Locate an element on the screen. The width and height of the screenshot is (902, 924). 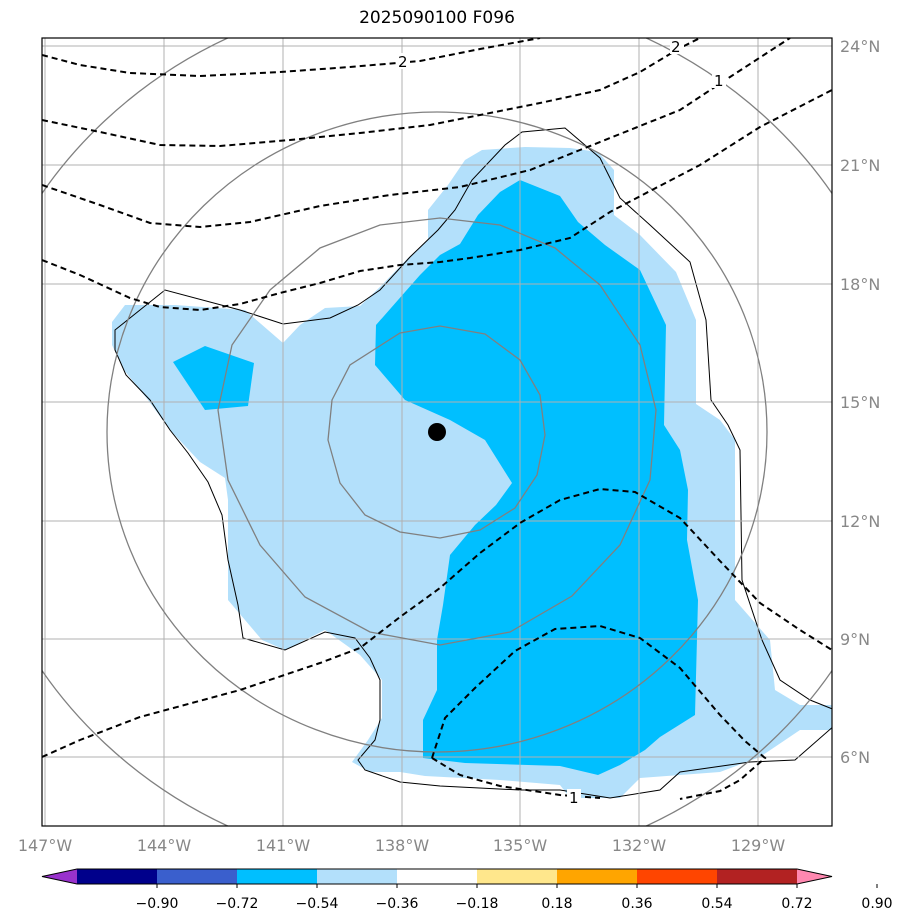
lon-label: 147°W is located at coordinates (45, 845).